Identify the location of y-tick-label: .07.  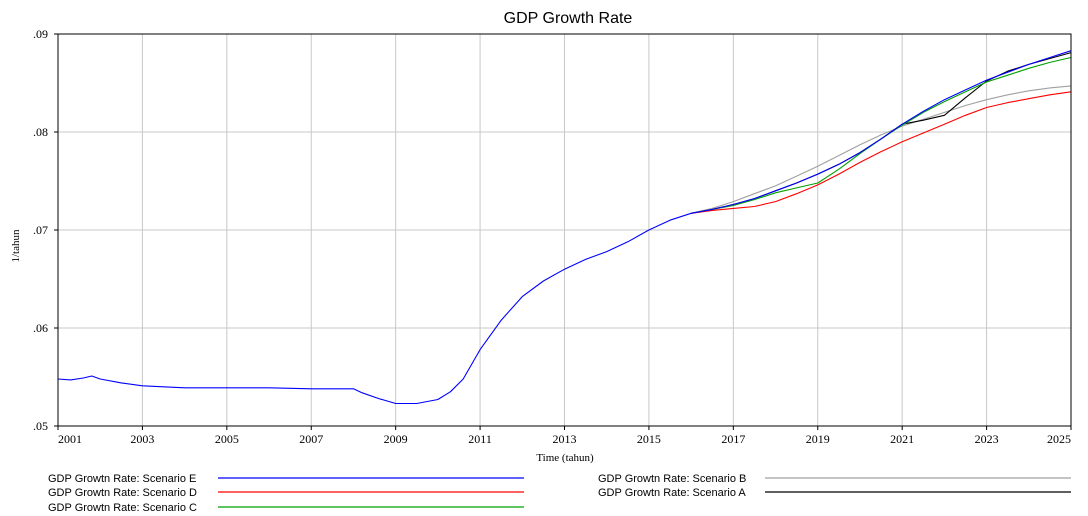
(40, 230).